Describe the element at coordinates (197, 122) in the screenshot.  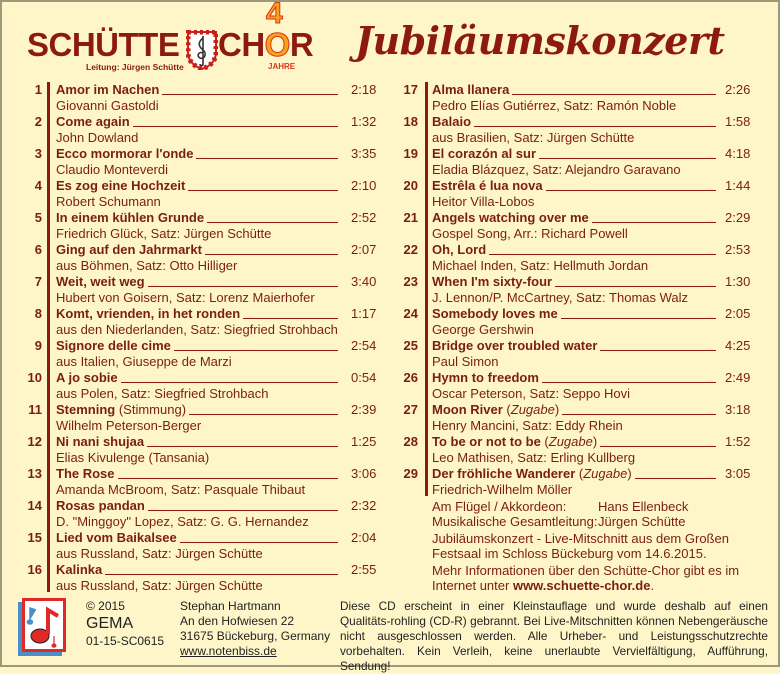
I see `track-title-line: Come again` at that location.